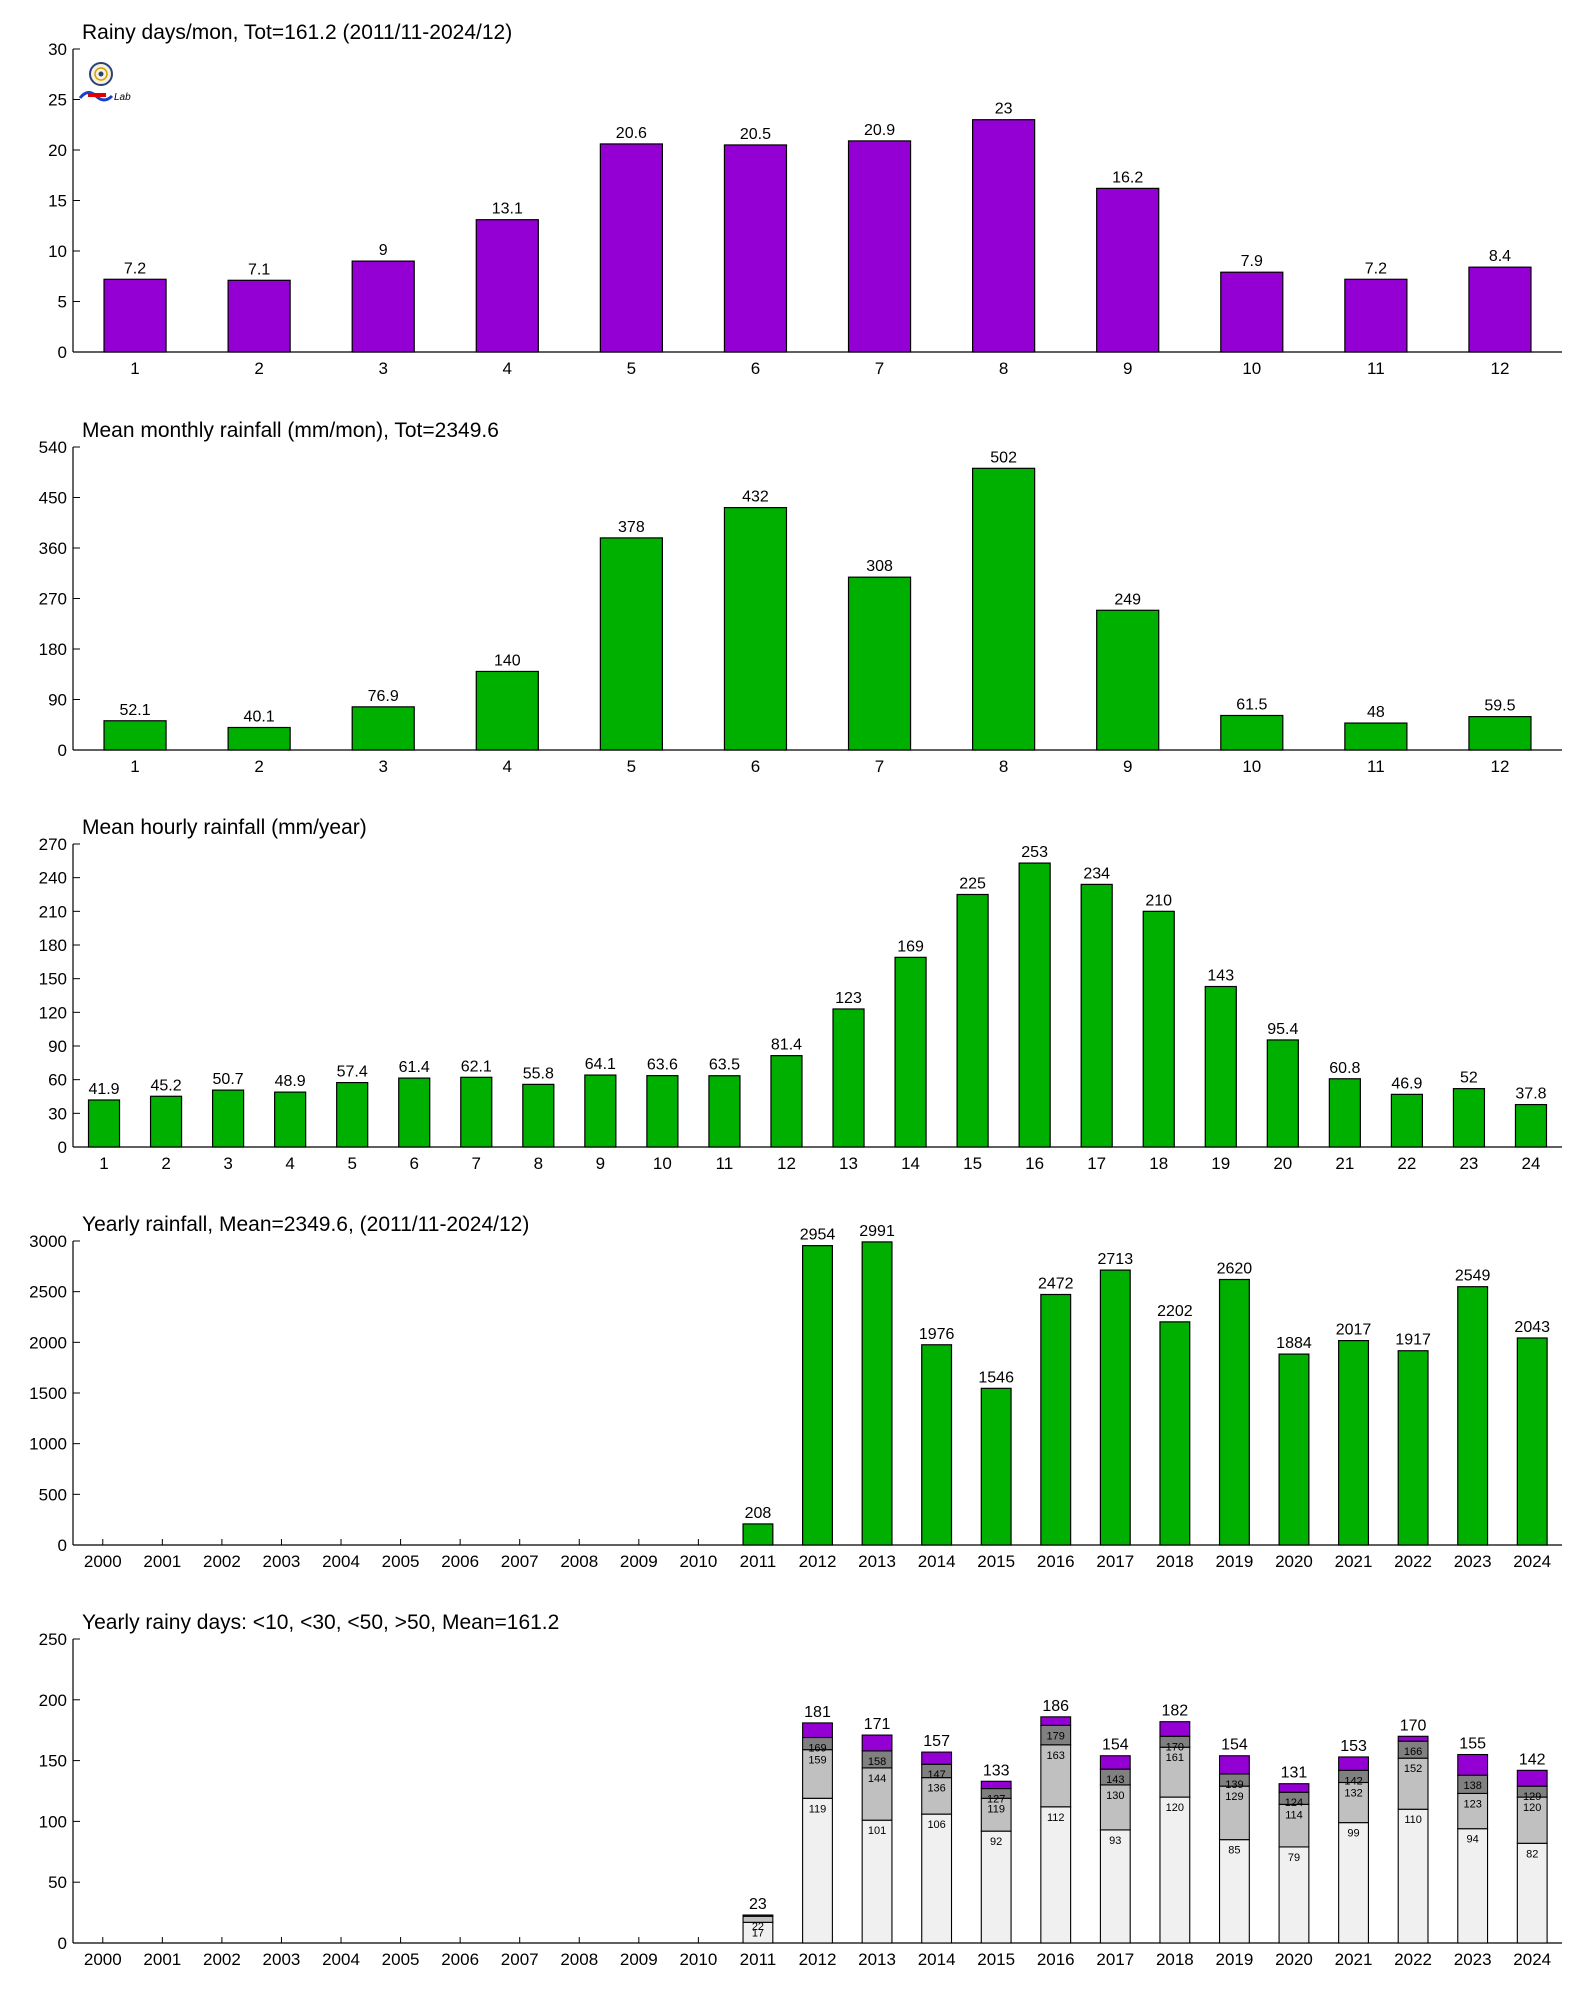 The width and height of the screenshot is (1580, 2000). Describe the element at coordinates (57, 251) in the screenshot. I see `y-tick-label: 10` at that location.